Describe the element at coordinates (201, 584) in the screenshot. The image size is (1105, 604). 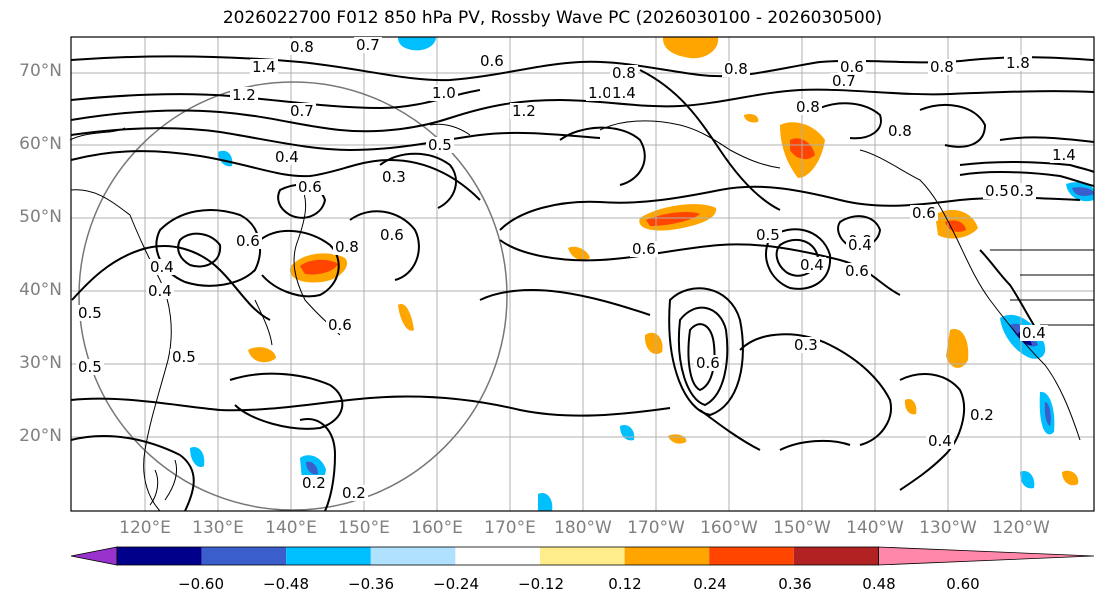
I see `colorbar-tick-label: −0.60` at that location.